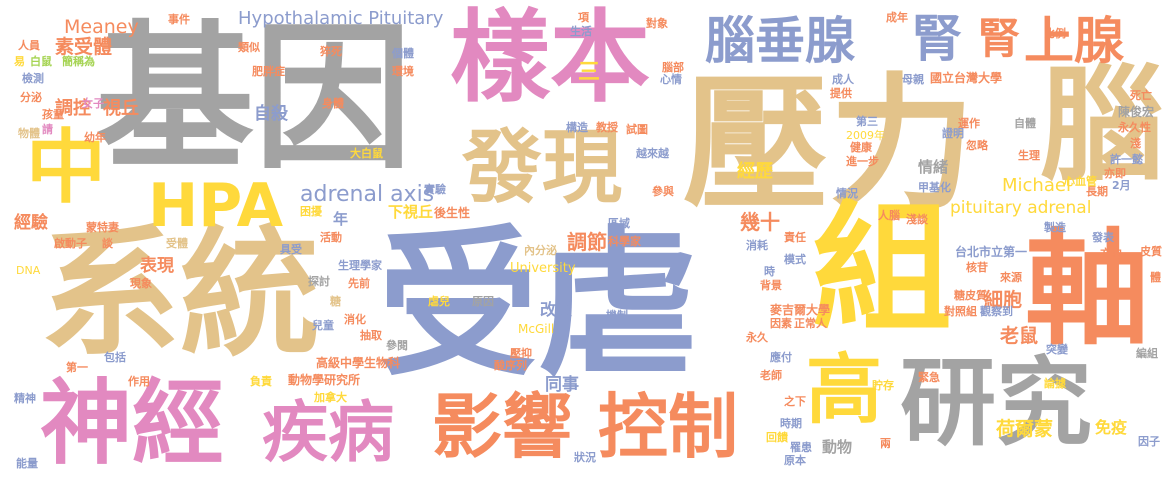  I want to click on word-mengteqi: 蒙特妻, so click(102, 227).